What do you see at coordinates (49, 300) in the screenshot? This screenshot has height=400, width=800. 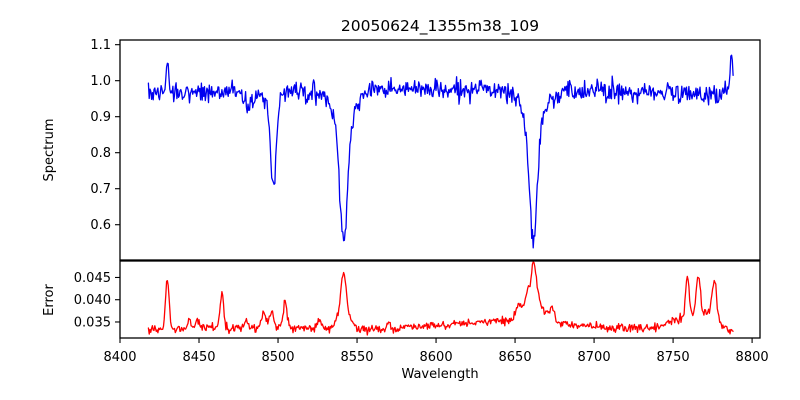 I see `error-y-axis-label: Error` at bounding box center [49, 300].